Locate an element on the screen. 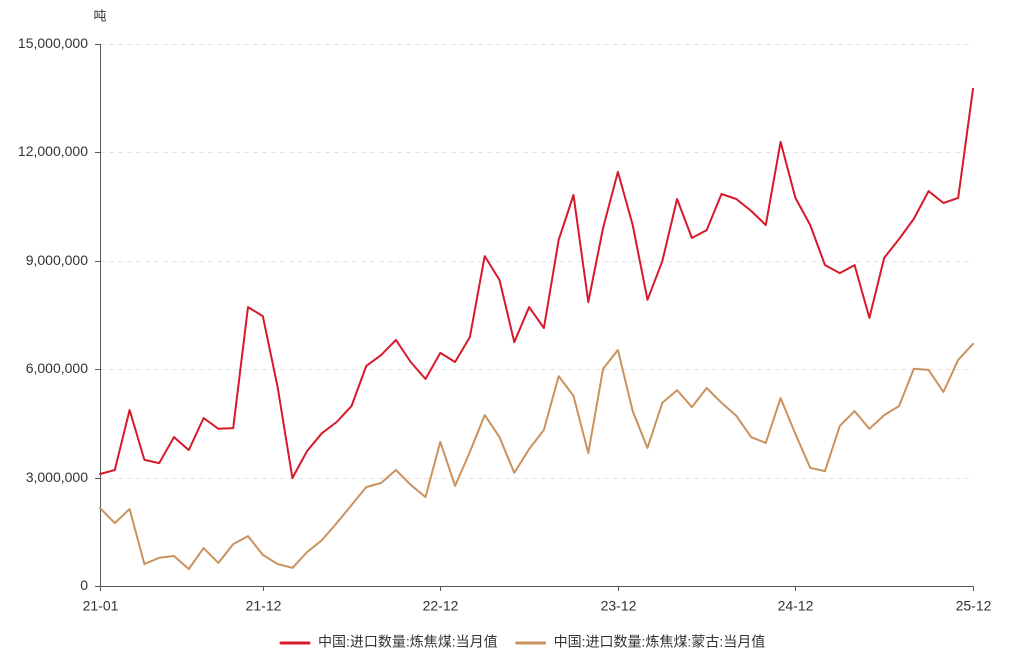 Image resolution: width=1029 pixels, height=653 pixels. y-tick-label: 3,000,000 is located at coordinates (57, 477).